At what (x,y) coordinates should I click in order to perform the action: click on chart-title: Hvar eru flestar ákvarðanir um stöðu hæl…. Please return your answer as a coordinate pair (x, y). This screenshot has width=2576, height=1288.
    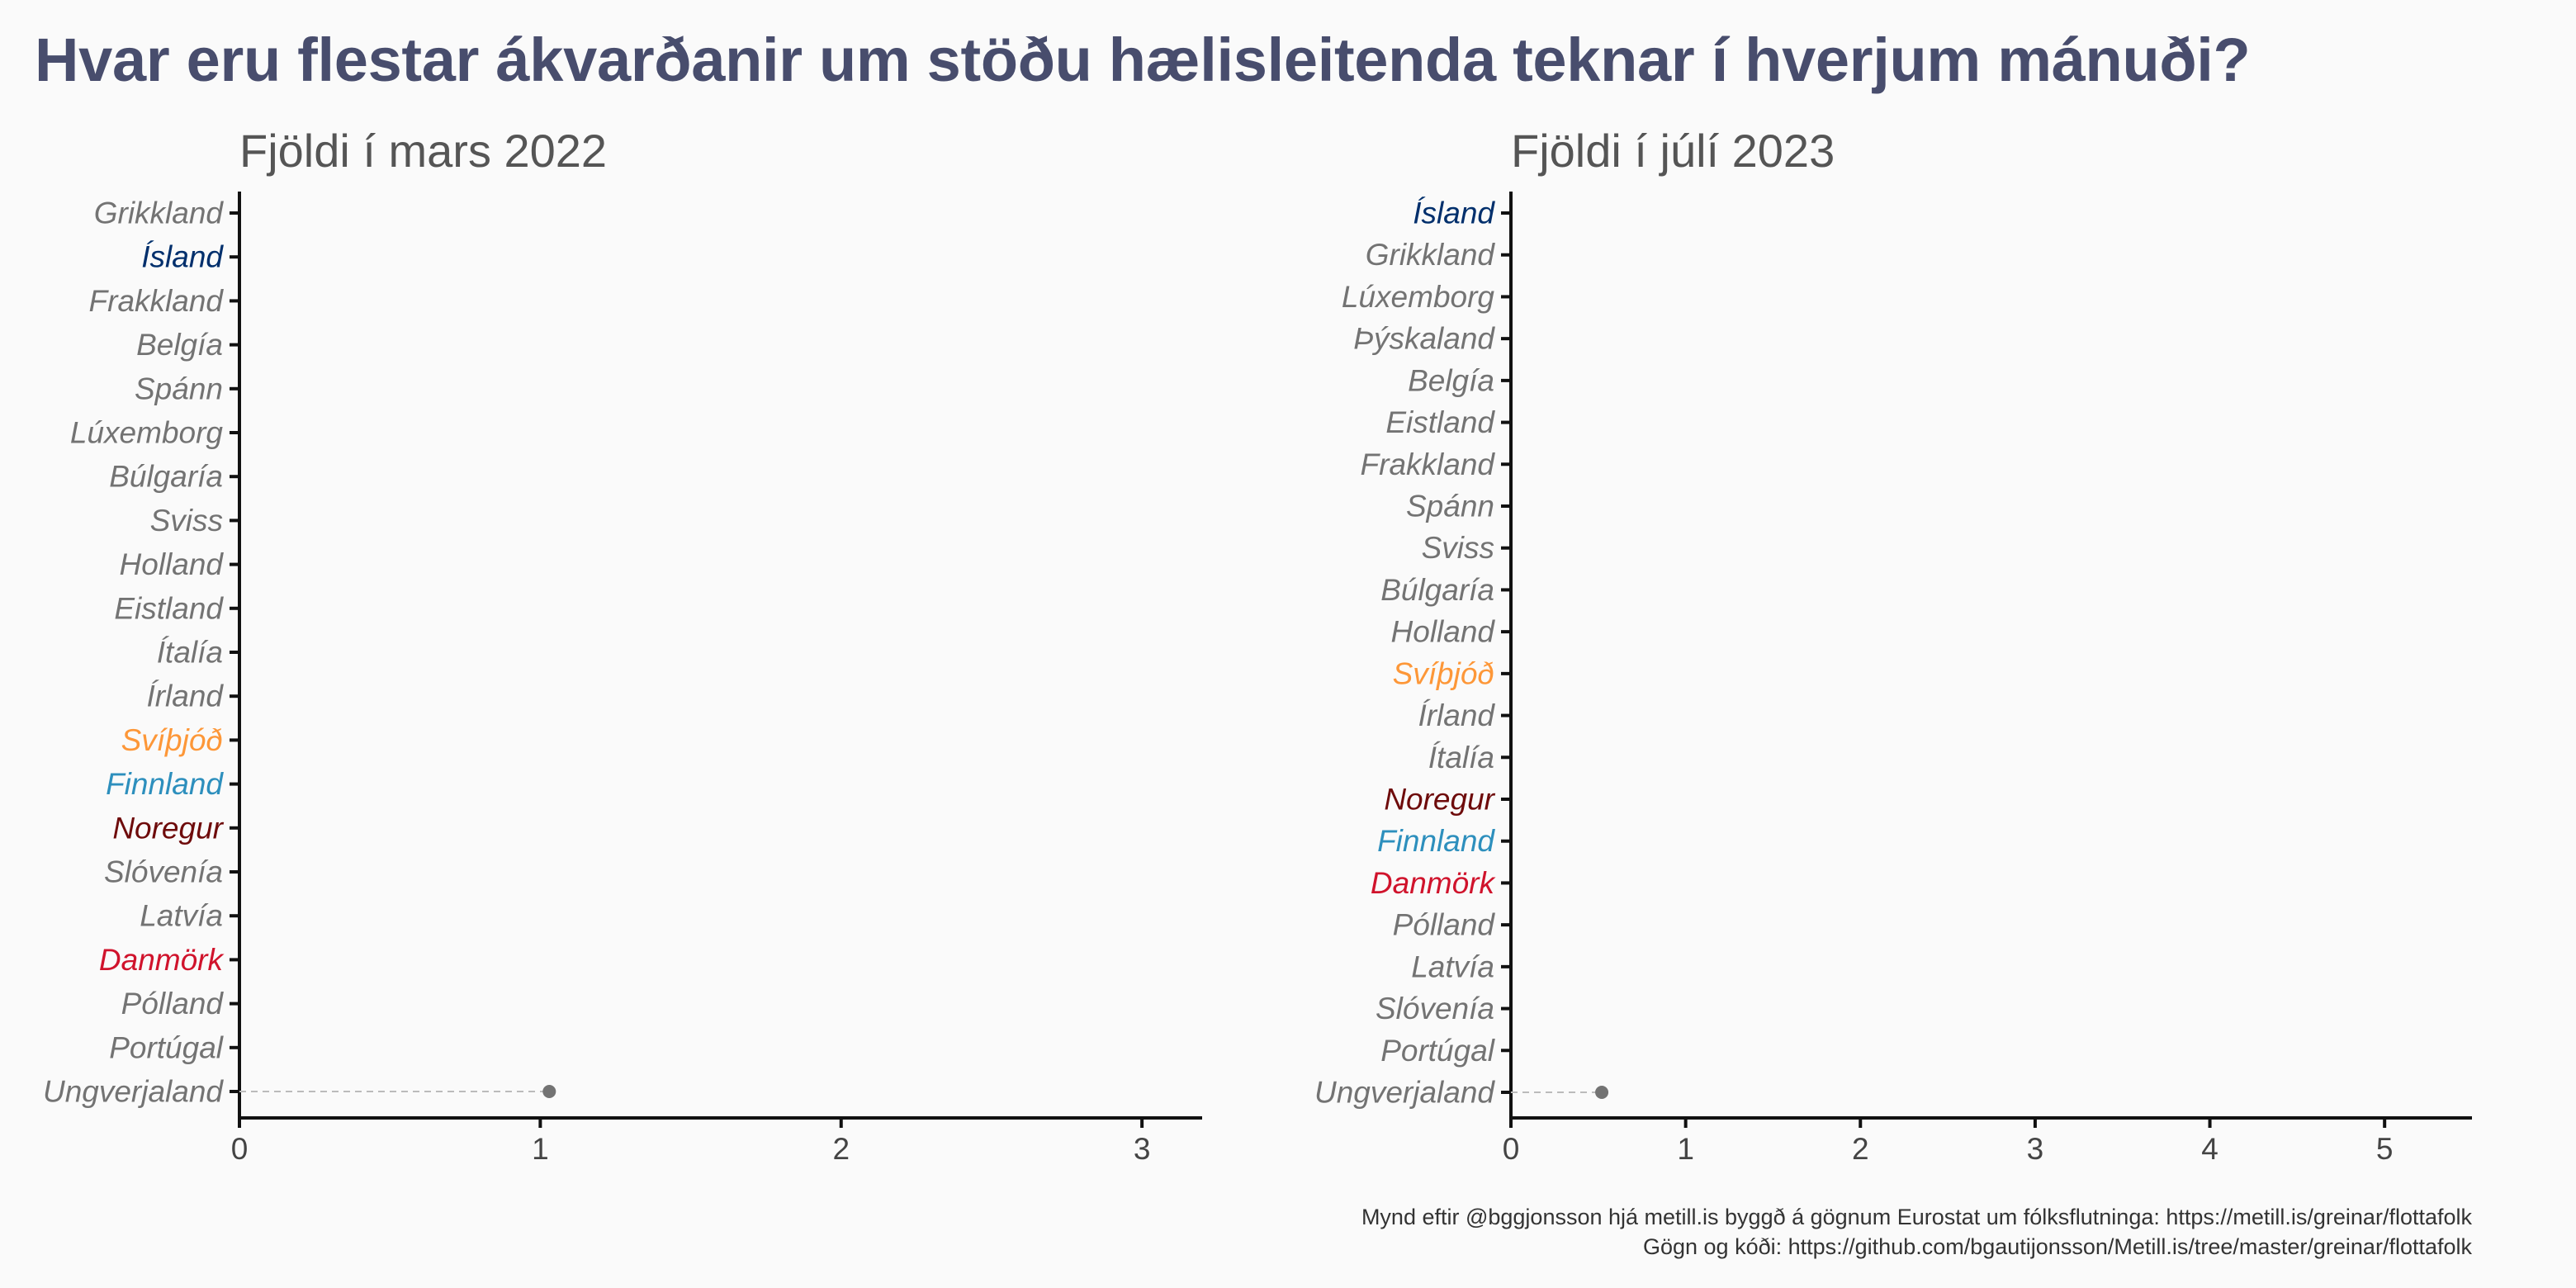
    Looking at the image, I should click on (1143, 60).